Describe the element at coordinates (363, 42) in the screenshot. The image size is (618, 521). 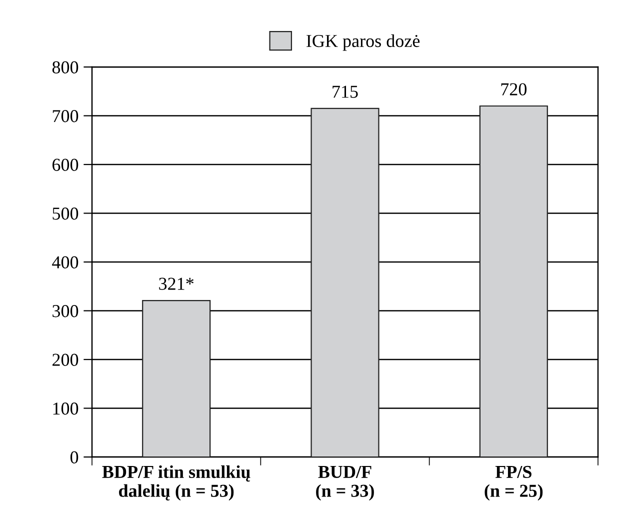
I see `legend-label: IGK paros dozė` at that location.